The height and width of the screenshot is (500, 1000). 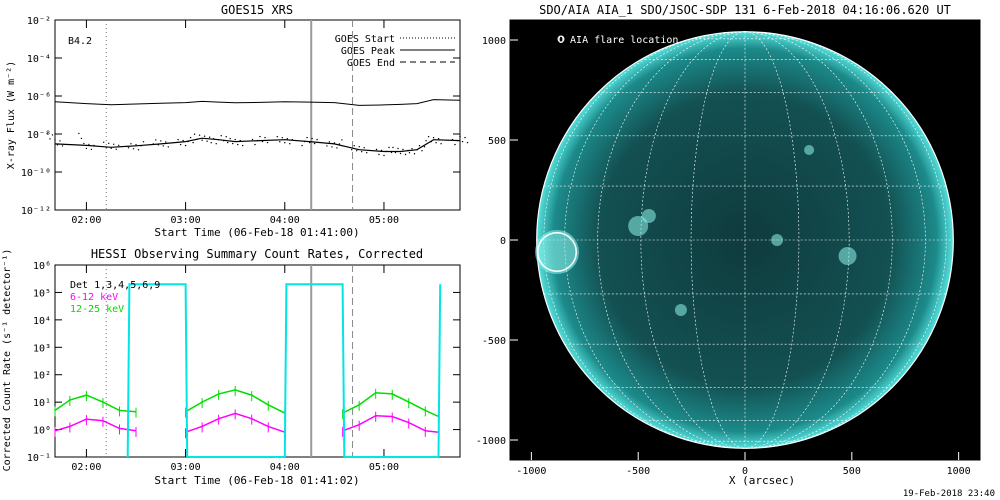 I want to click on hessi-xlabel: Start Time (06-Feb-18 01:41:02), so click(x=256, y=480).